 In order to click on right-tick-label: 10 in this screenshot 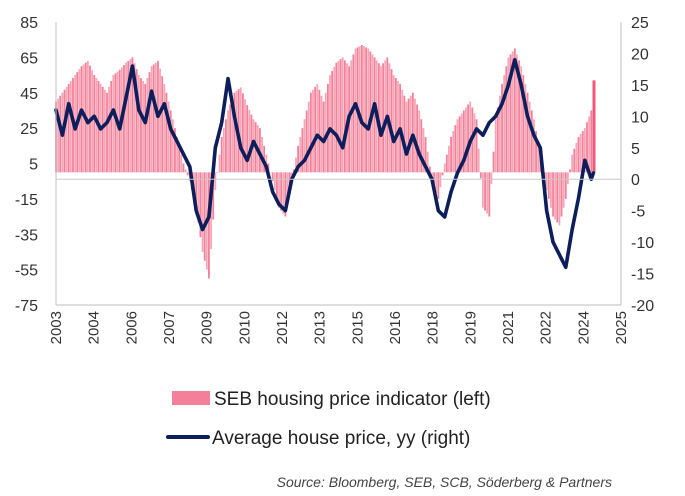, I will do `click(640, 117)`.